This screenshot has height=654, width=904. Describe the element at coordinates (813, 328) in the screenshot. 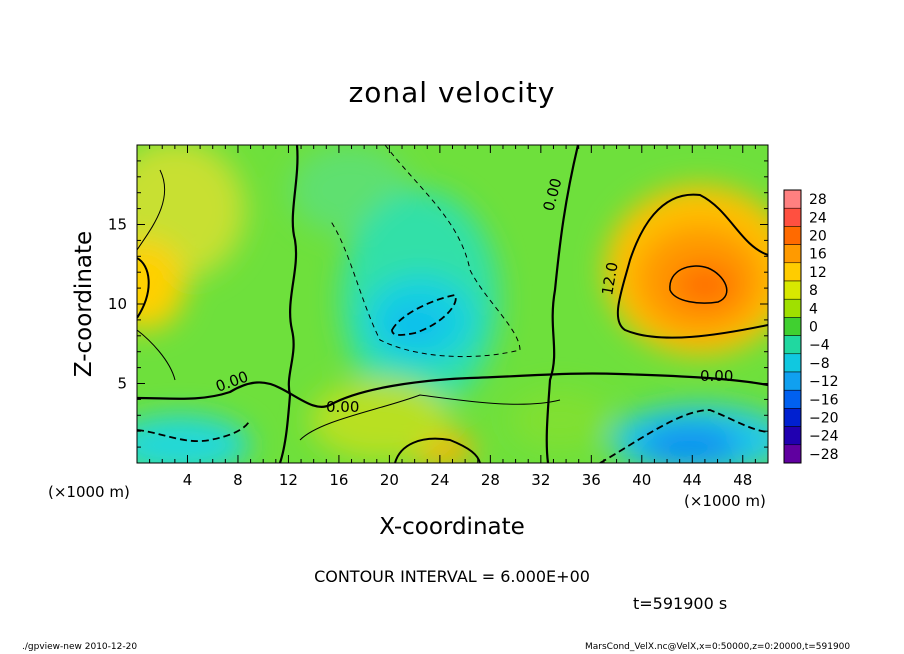

I see `colorbar-label: 0` at that location.